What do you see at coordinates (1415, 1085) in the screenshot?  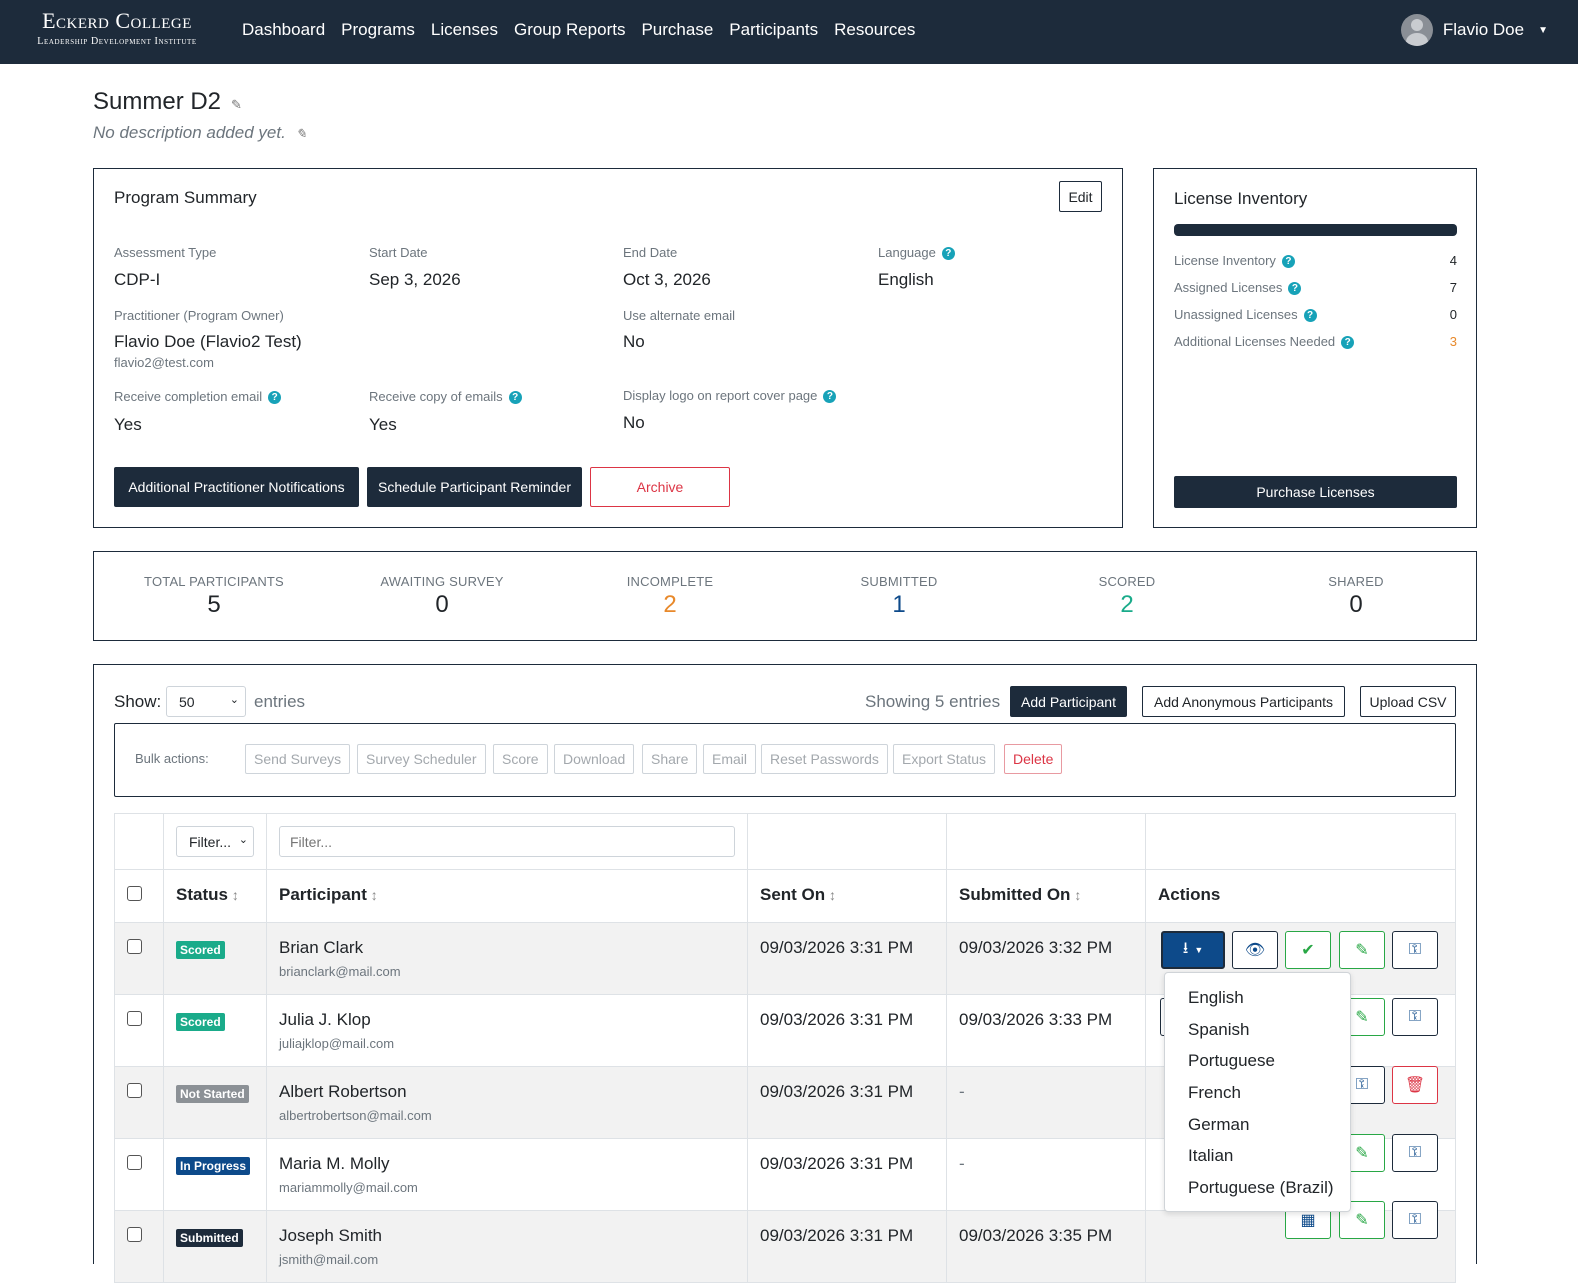 I see `delete-participant-button: 🗑` at bounding box center [1415, 1085].